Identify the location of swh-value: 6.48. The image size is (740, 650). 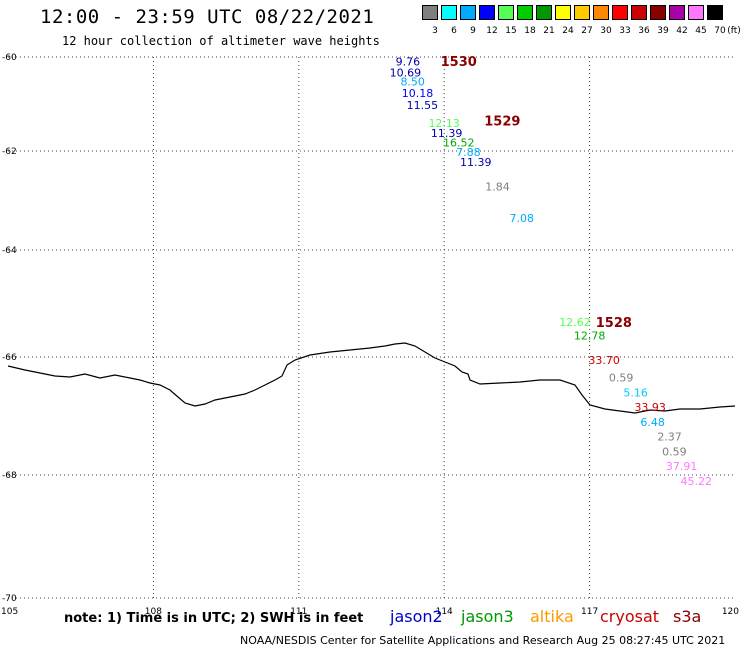
(652, 422).